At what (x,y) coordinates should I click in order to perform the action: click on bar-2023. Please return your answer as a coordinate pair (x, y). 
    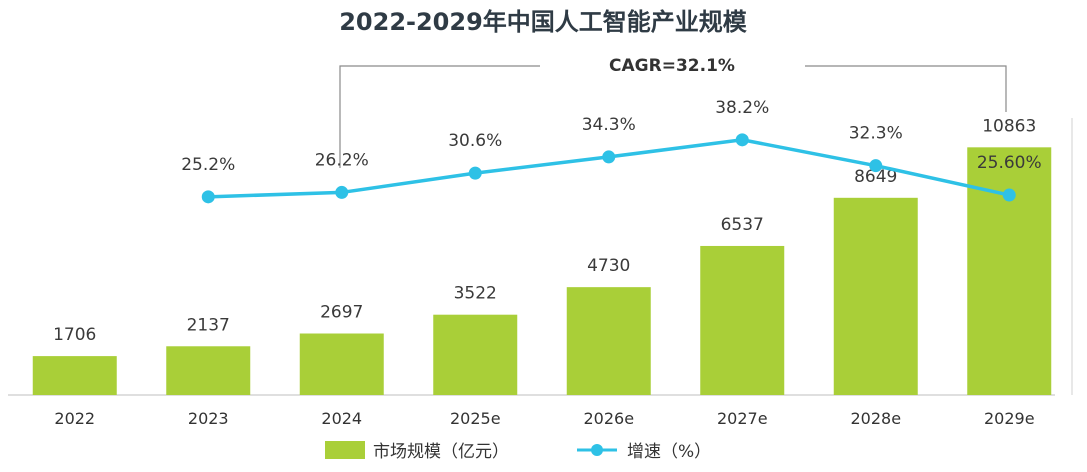
    Looking at the image, I should click on (208, 370).